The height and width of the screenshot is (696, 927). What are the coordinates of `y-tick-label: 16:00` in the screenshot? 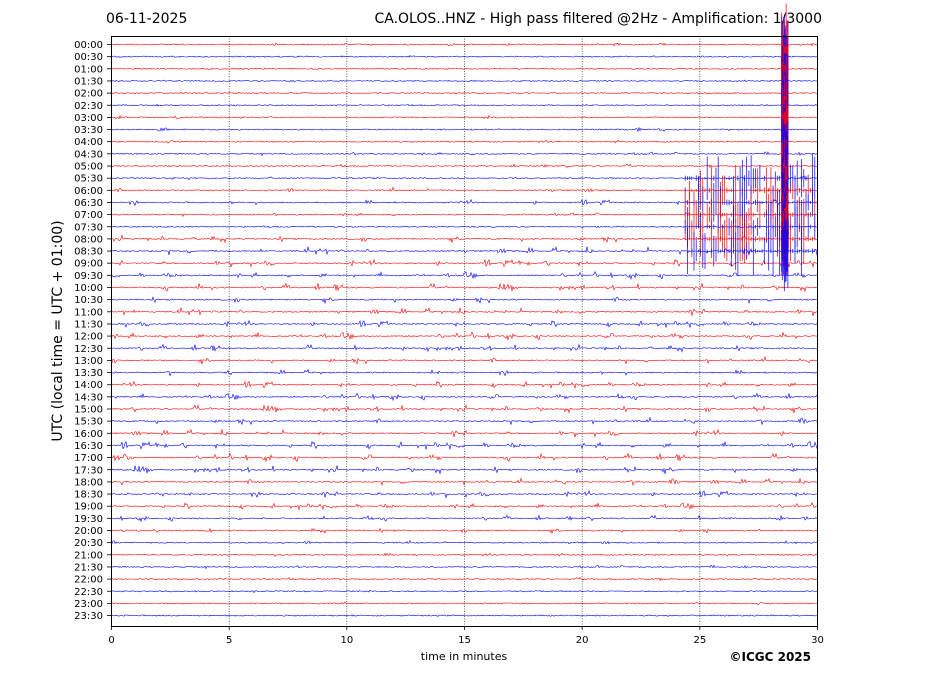 It's located at (88, 434).